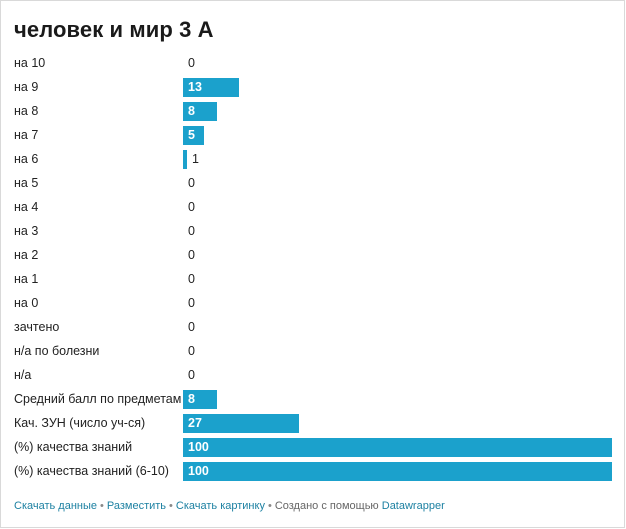  Describe the element at coordinates (136, 506) in the screenshot. I see `embed-link: Разместить` at that location.